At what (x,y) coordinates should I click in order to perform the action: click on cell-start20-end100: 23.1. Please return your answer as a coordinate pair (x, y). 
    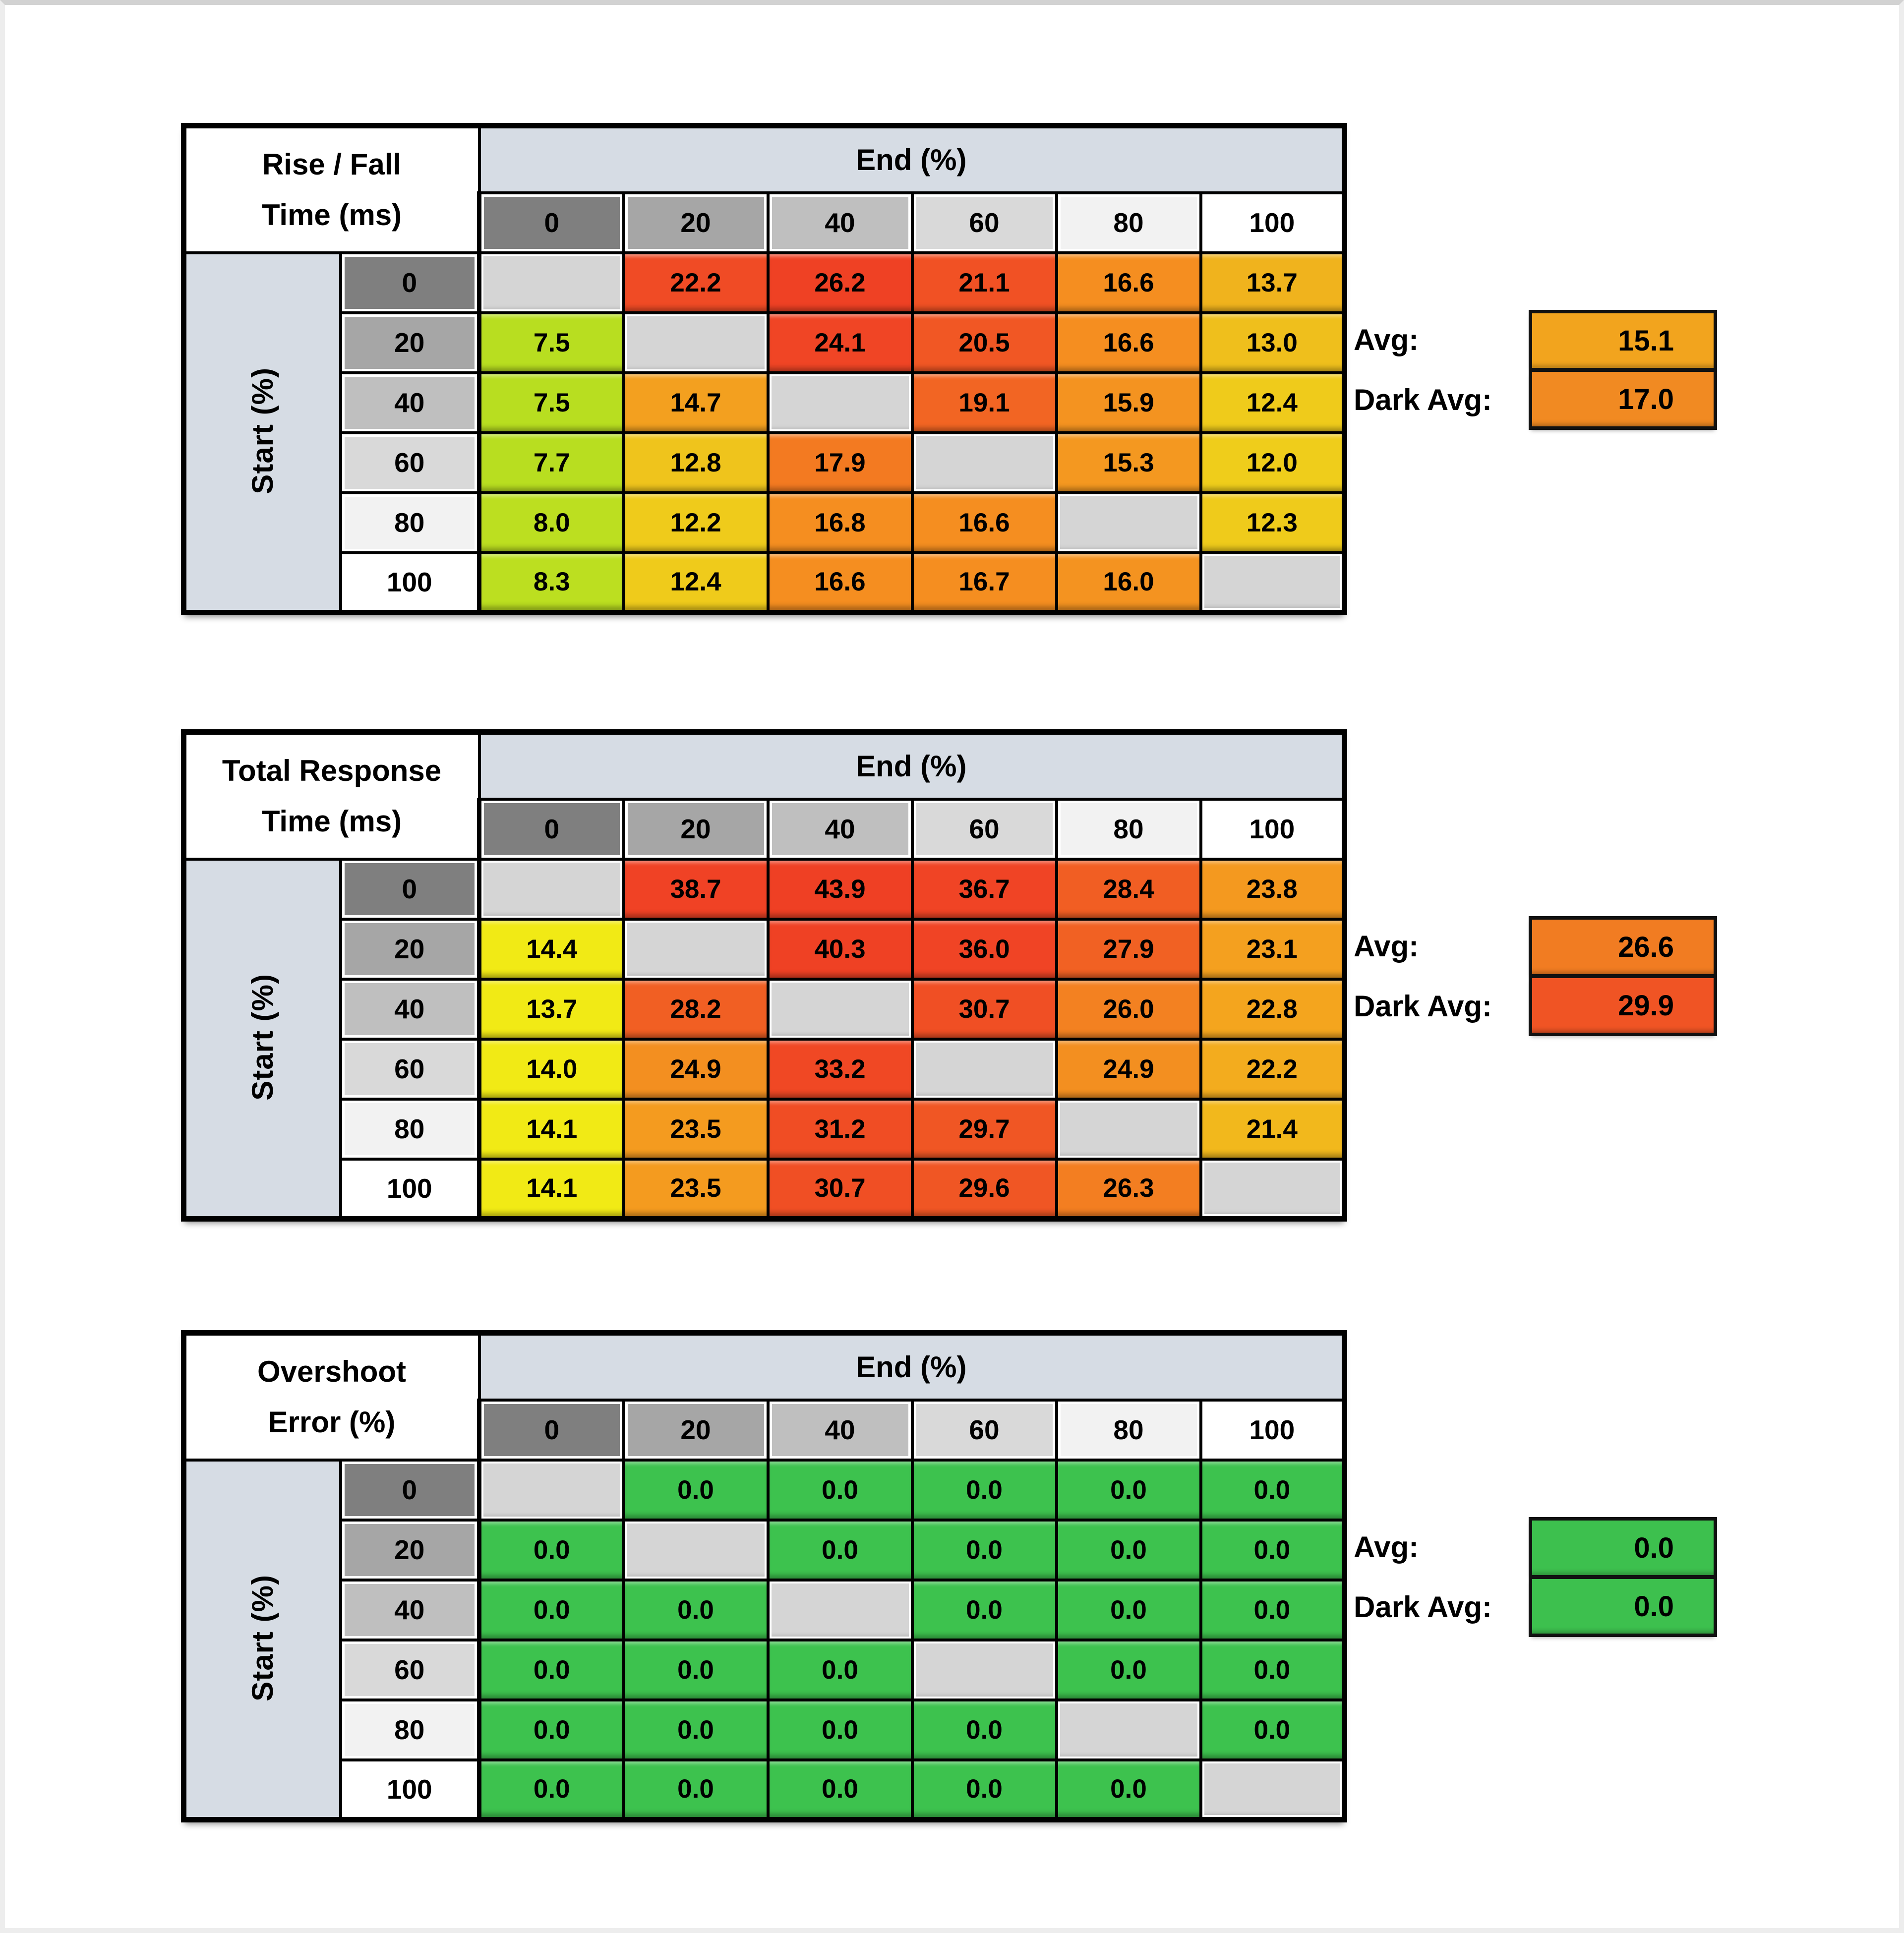
    Looking at the image, I should click on (1272, 949).